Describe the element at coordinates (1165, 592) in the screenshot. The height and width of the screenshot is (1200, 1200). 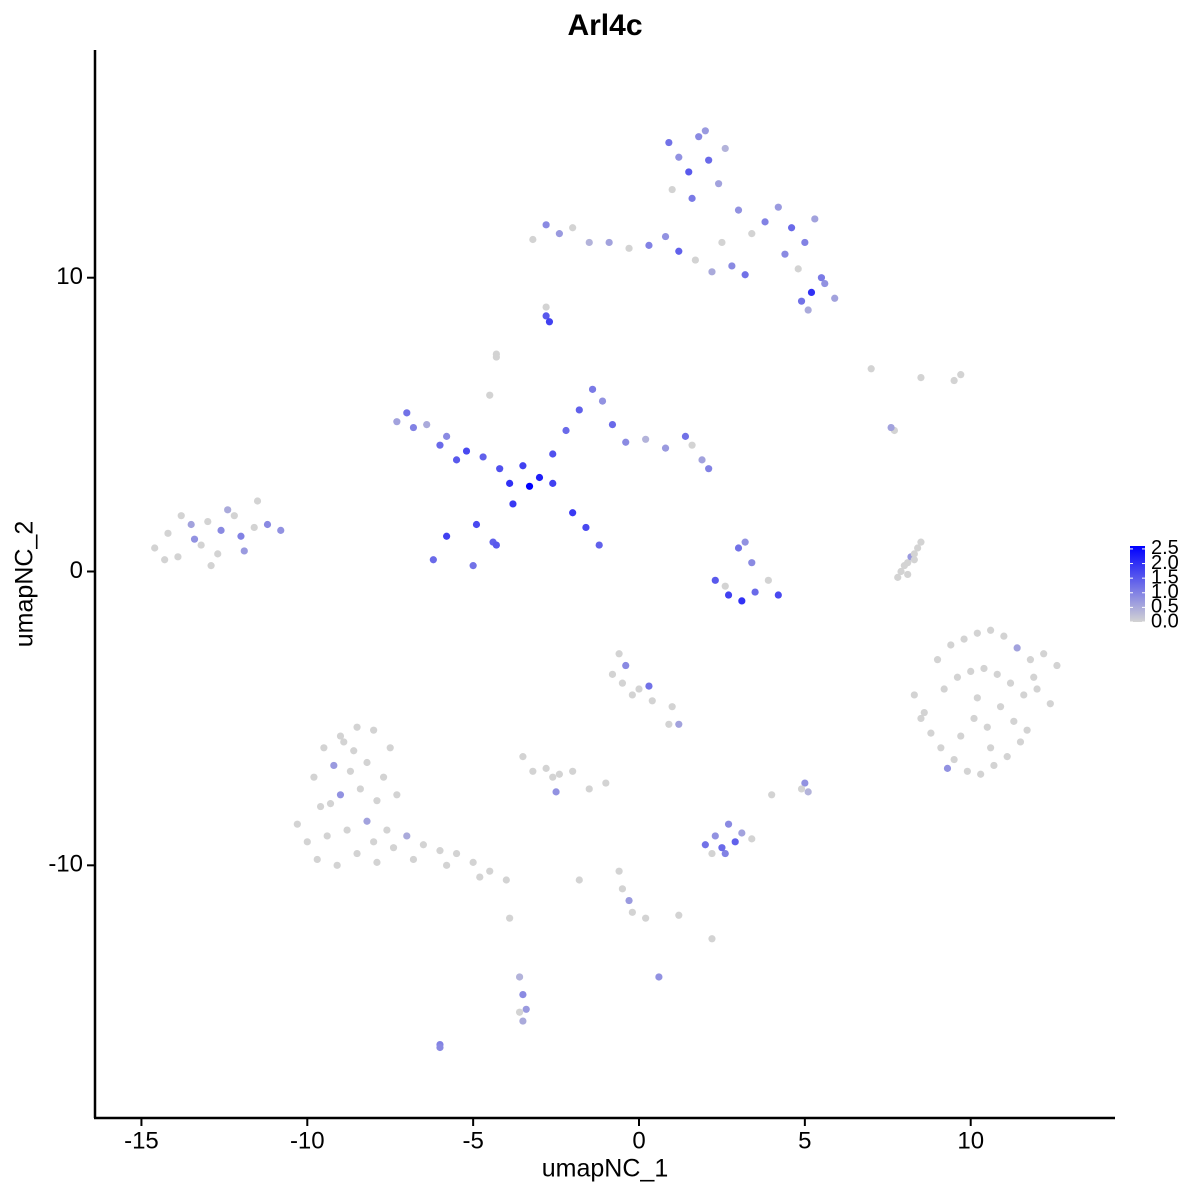
I see `colorbar-label: 1.0` at that location.